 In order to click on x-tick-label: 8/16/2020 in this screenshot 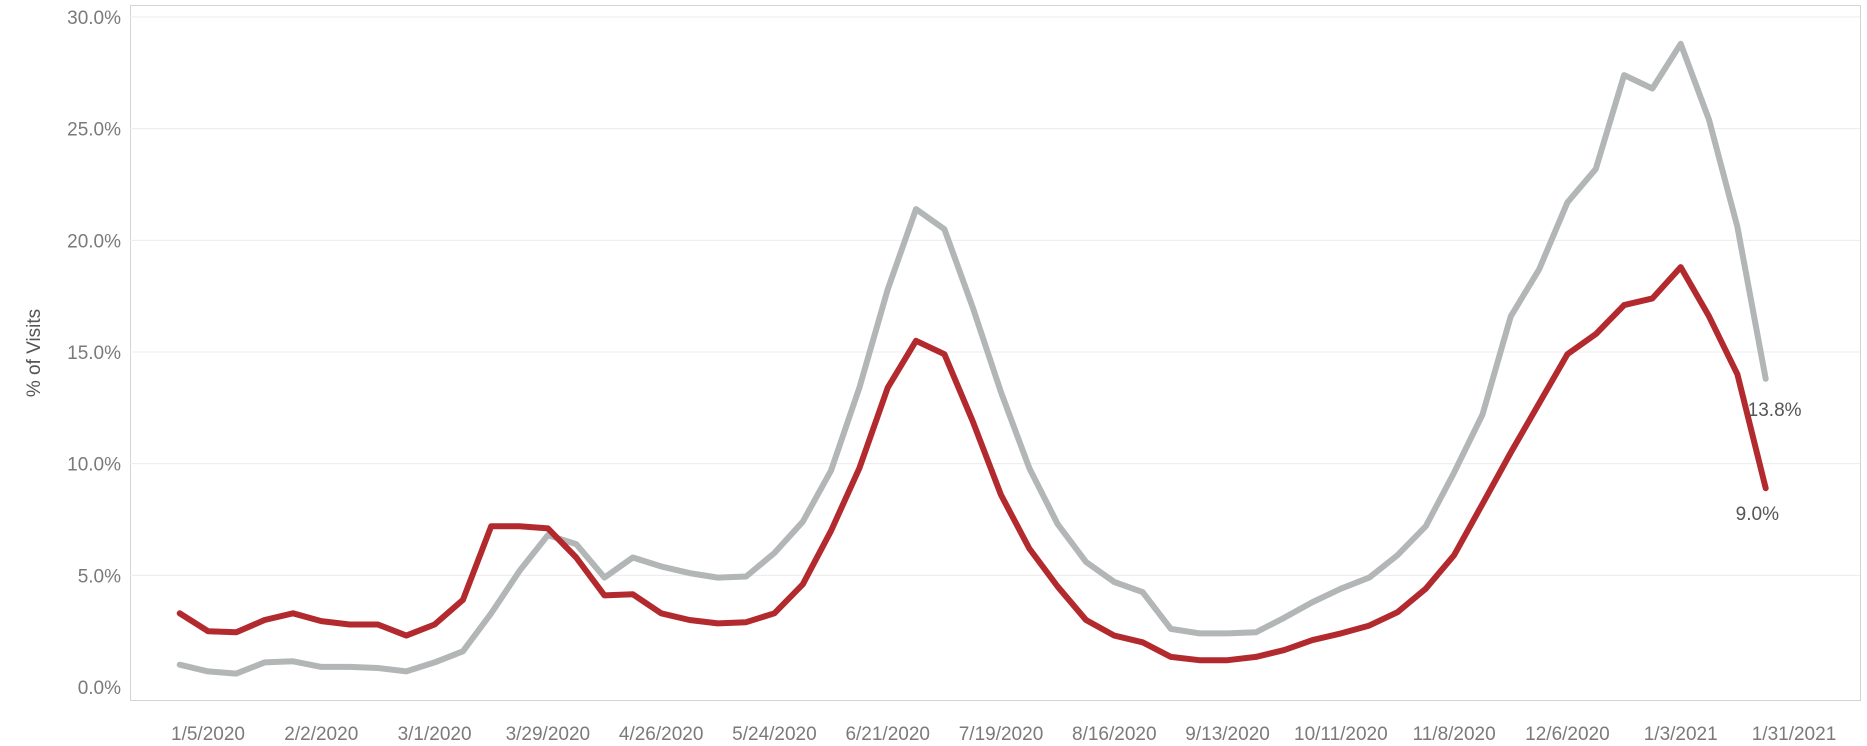, I will do `click(1114, 734)`.